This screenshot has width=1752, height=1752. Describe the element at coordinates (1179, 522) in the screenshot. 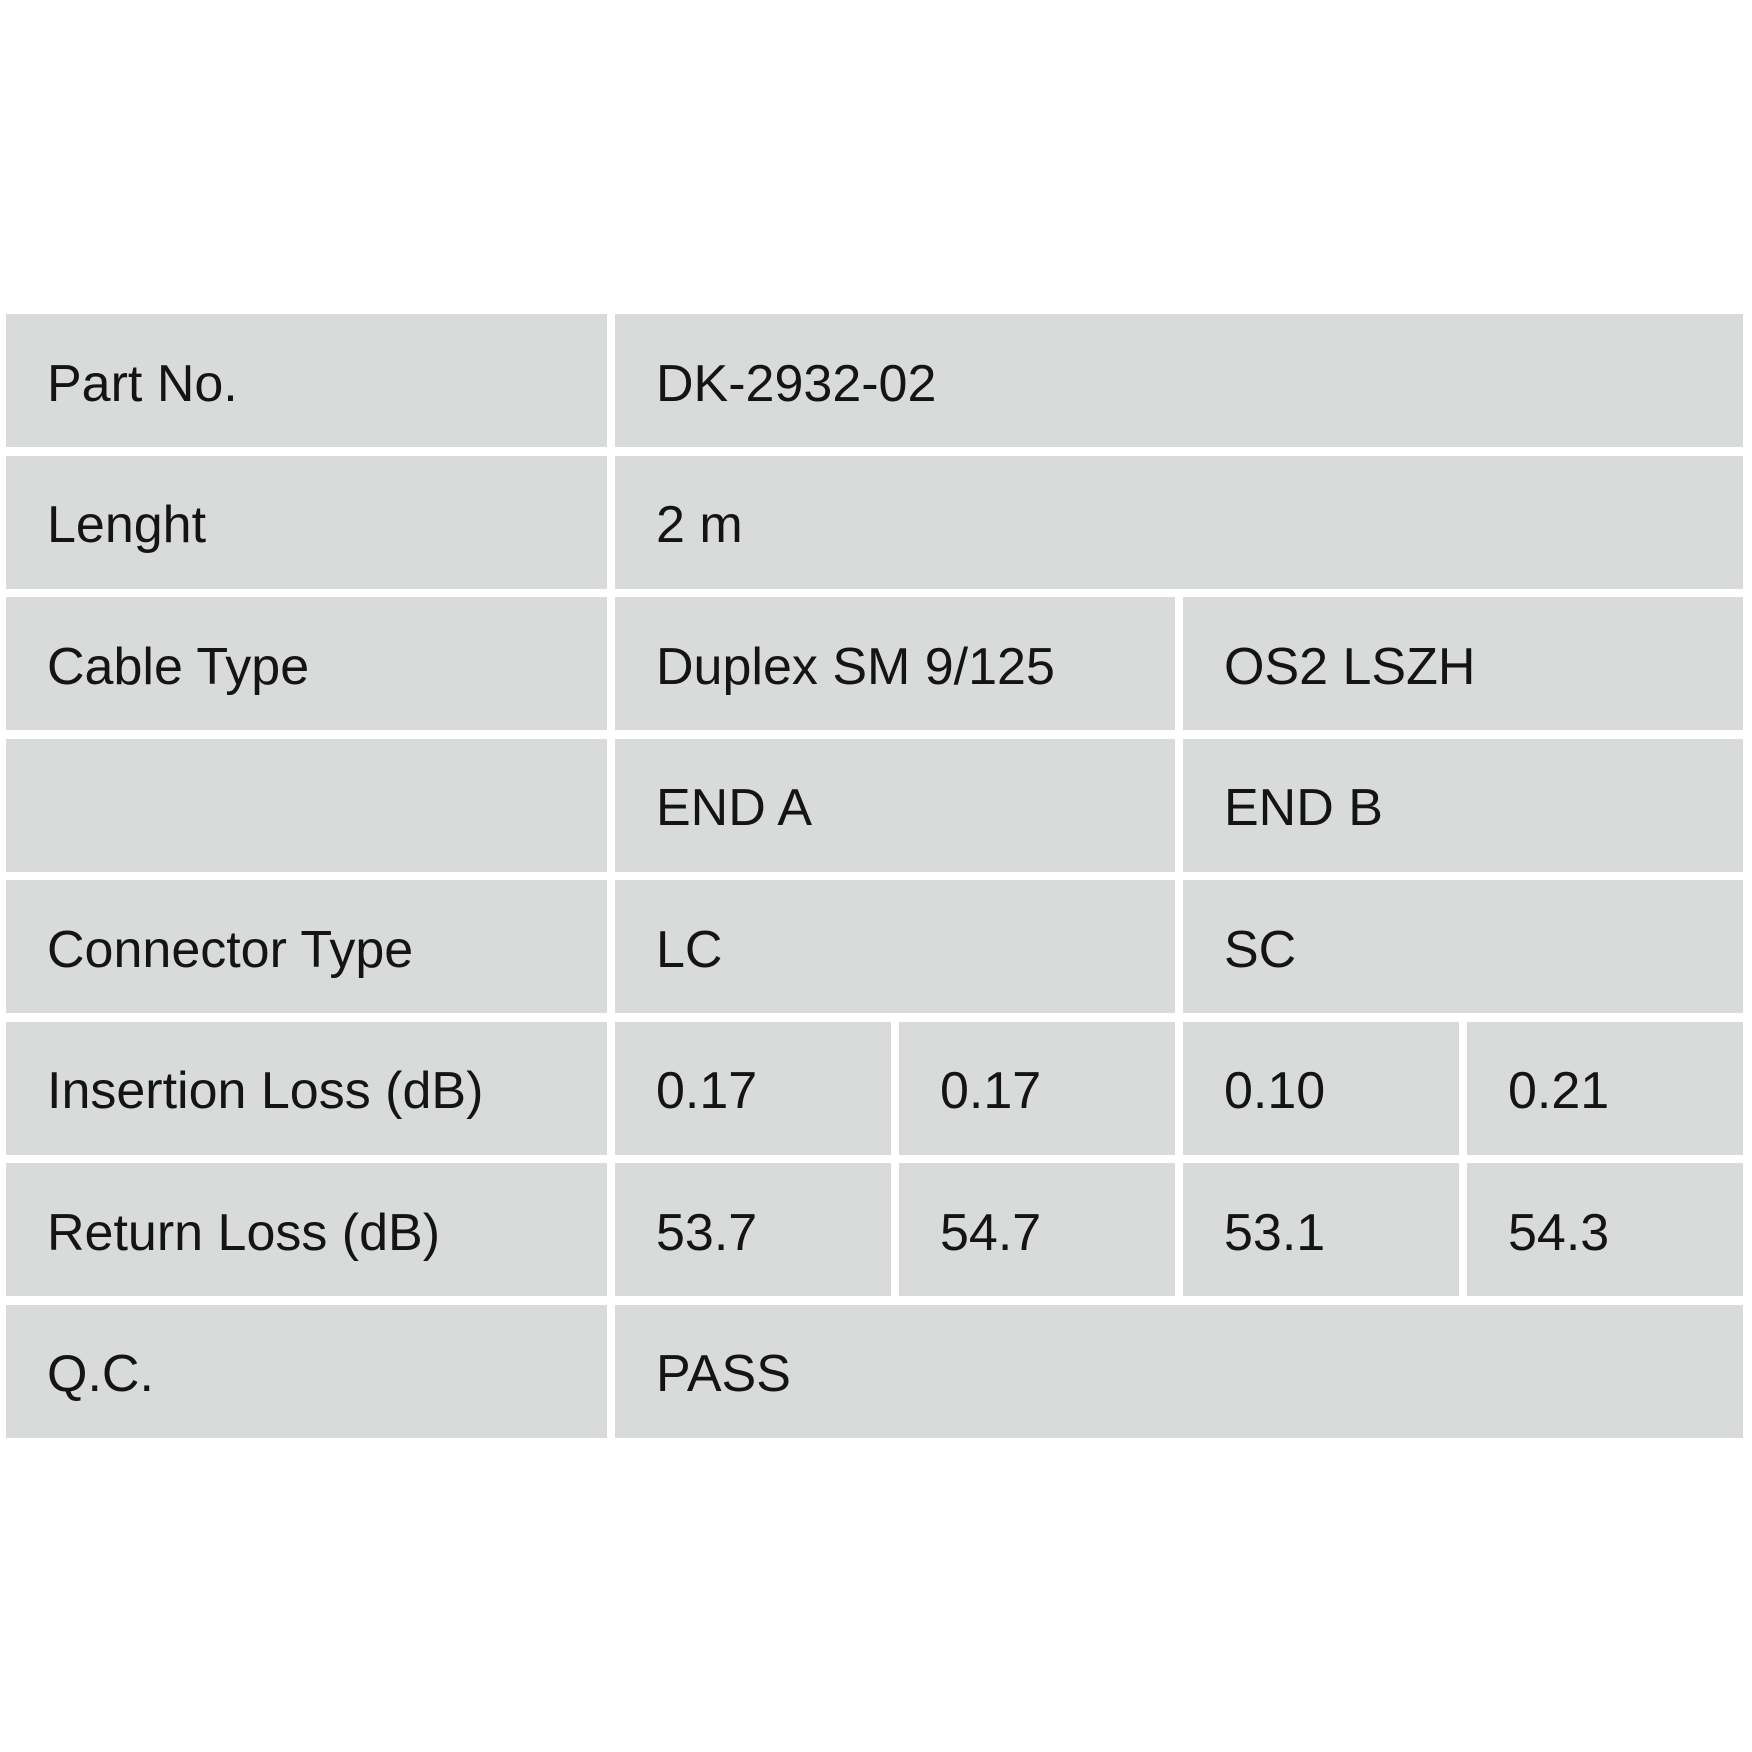

I see `value-length: 2 m` at that location.